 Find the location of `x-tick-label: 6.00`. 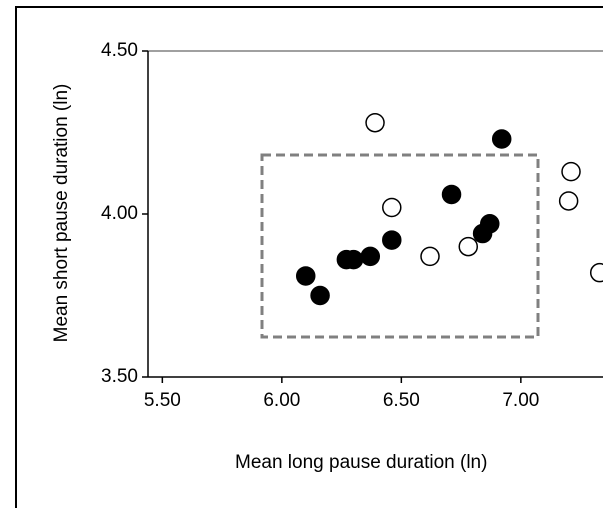

x-tick-label: 6.00 is located at coordinates (281, 400).